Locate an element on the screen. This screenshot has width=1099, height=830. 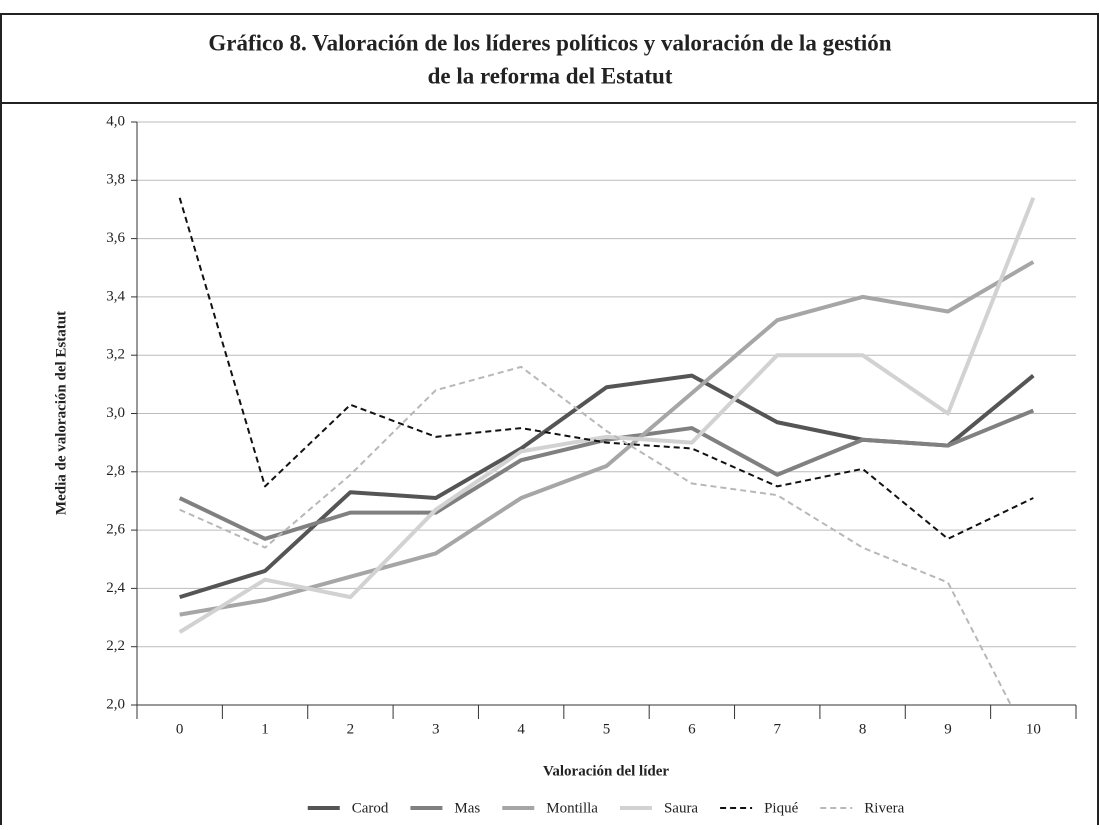
y-tick-label: 2,6 is located at coordinates (115, 530).